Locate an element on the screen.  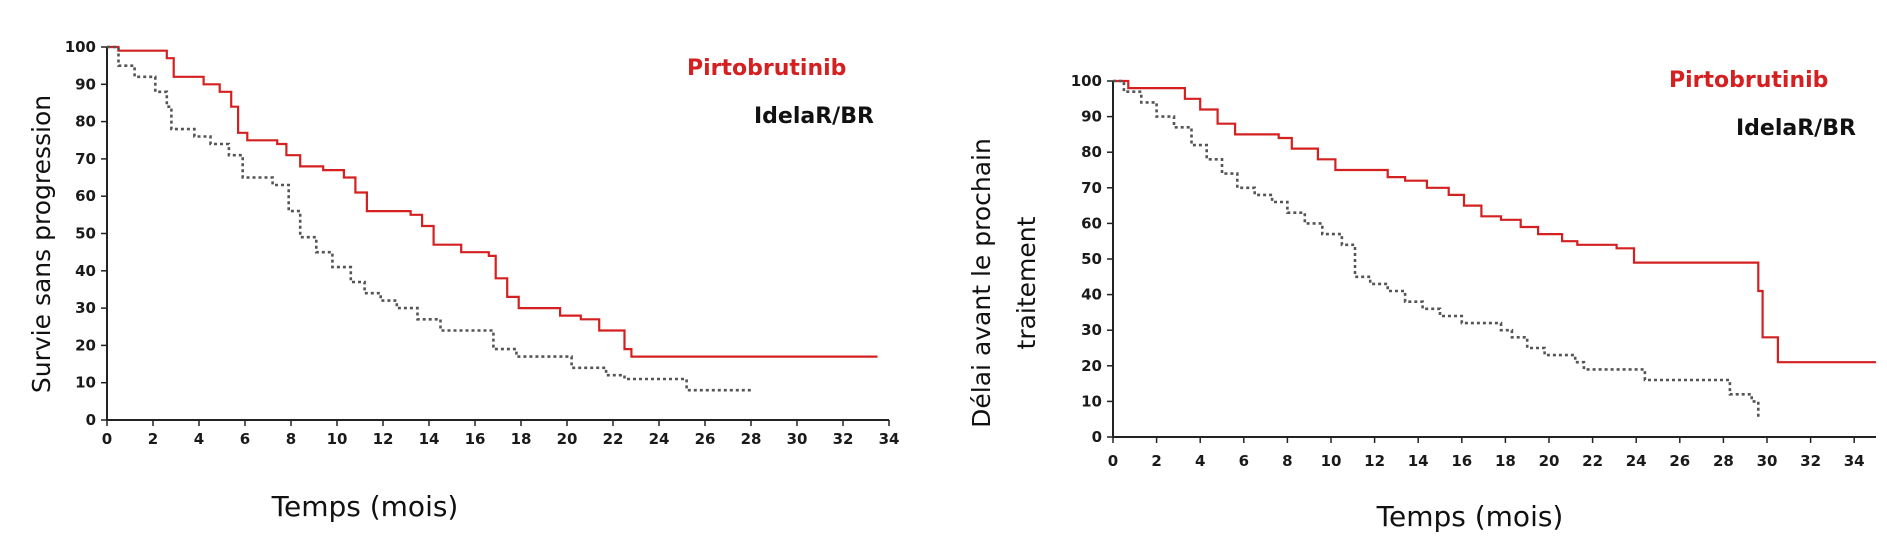
y-axis-label-line-1: Délai avant le prochain is located at coordinates (981, 283).